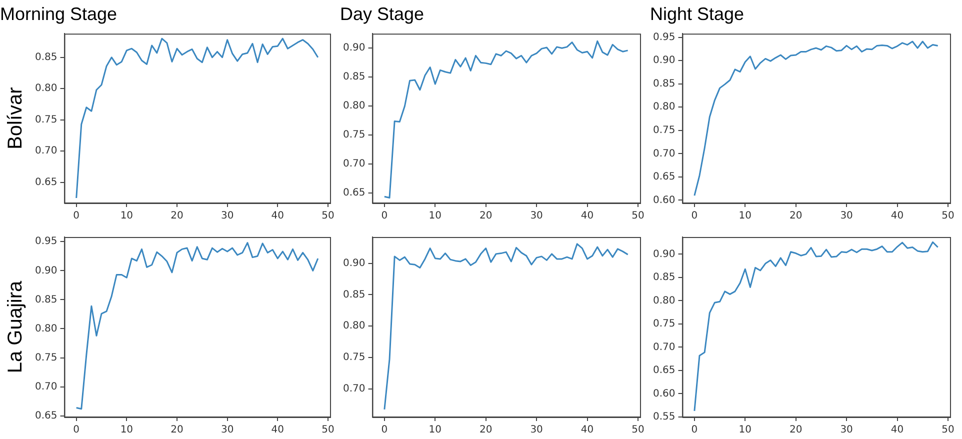 The image size is (962, 439). I want to click on y-axis-title: La Guajira, so click(15, 327).